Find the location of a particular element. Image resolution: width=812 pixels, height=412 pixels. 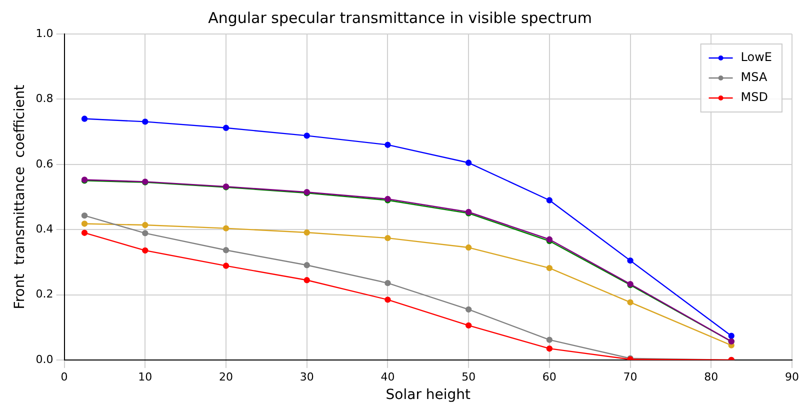

y-tick-label: 0.2 is located at coordinates (45, 294).